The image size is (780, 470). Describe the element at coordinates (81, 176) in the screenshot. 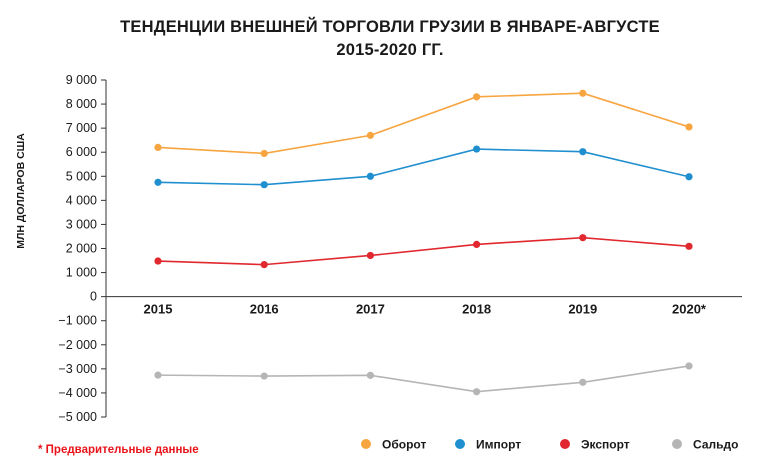

I see `y-tick-label: 5 000` at that location.